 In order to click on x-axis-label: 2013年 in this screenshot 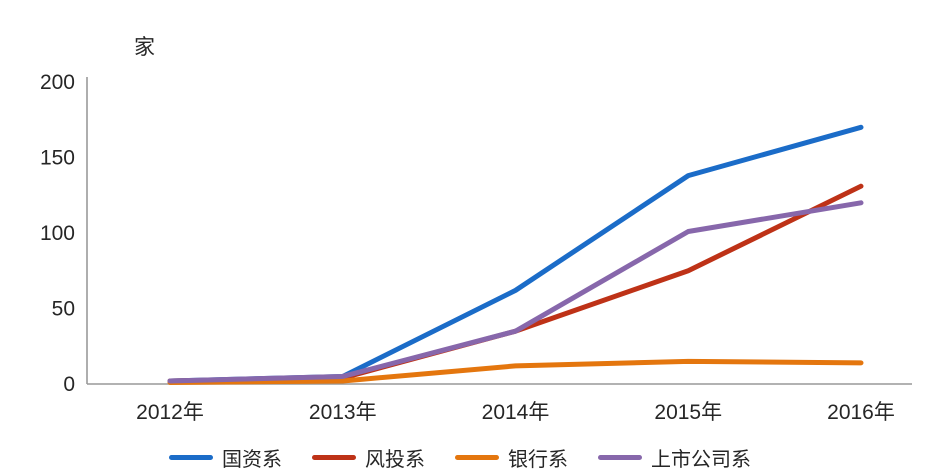, I will do `click(343, 412)`.